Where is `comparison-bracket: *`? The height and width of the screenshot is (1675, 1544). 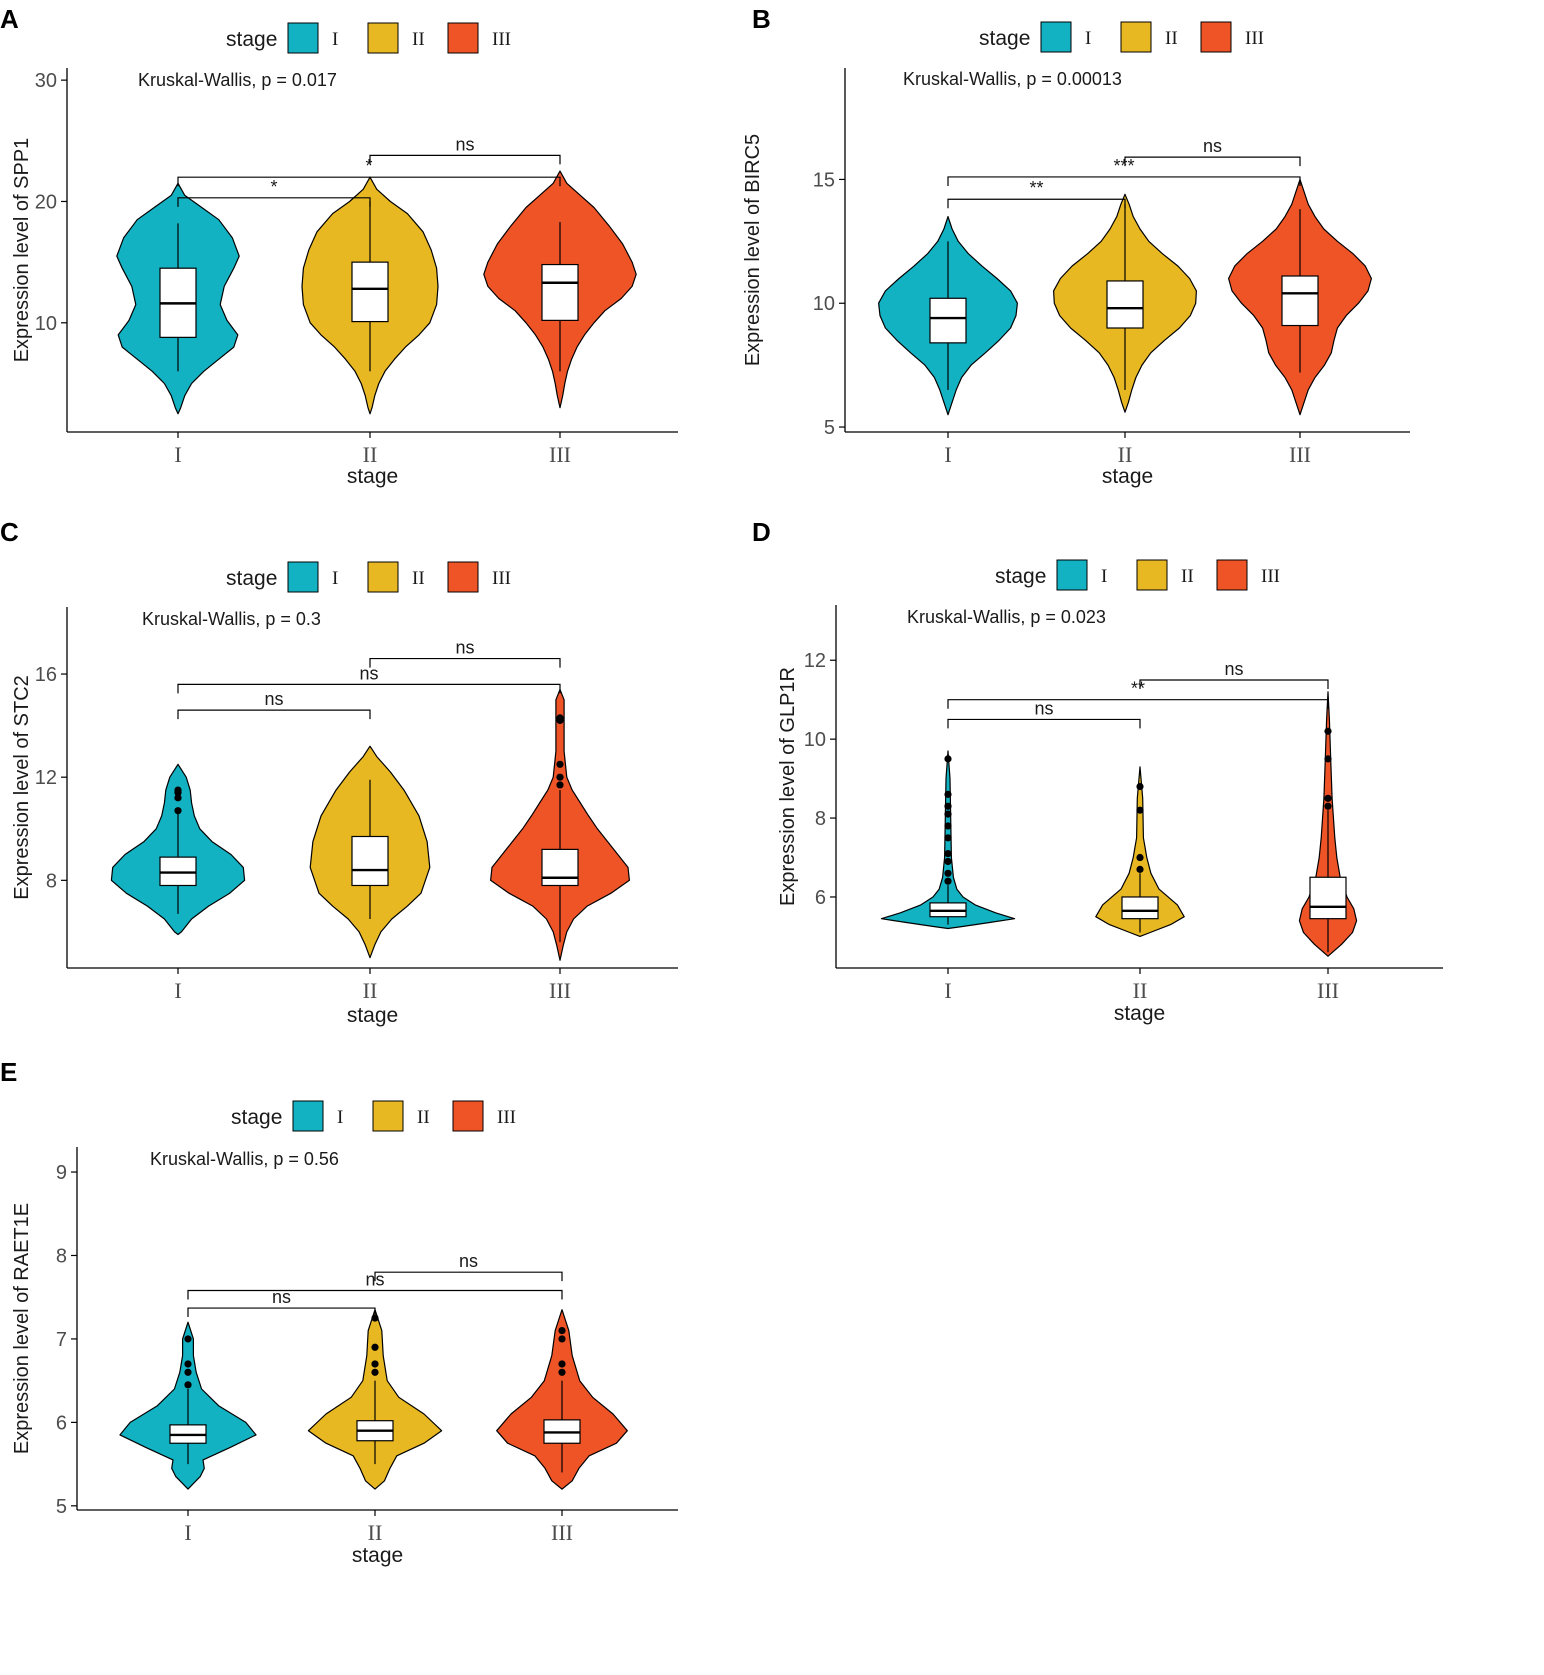 comparison-bracket: * is located at coordinates (369, 171).